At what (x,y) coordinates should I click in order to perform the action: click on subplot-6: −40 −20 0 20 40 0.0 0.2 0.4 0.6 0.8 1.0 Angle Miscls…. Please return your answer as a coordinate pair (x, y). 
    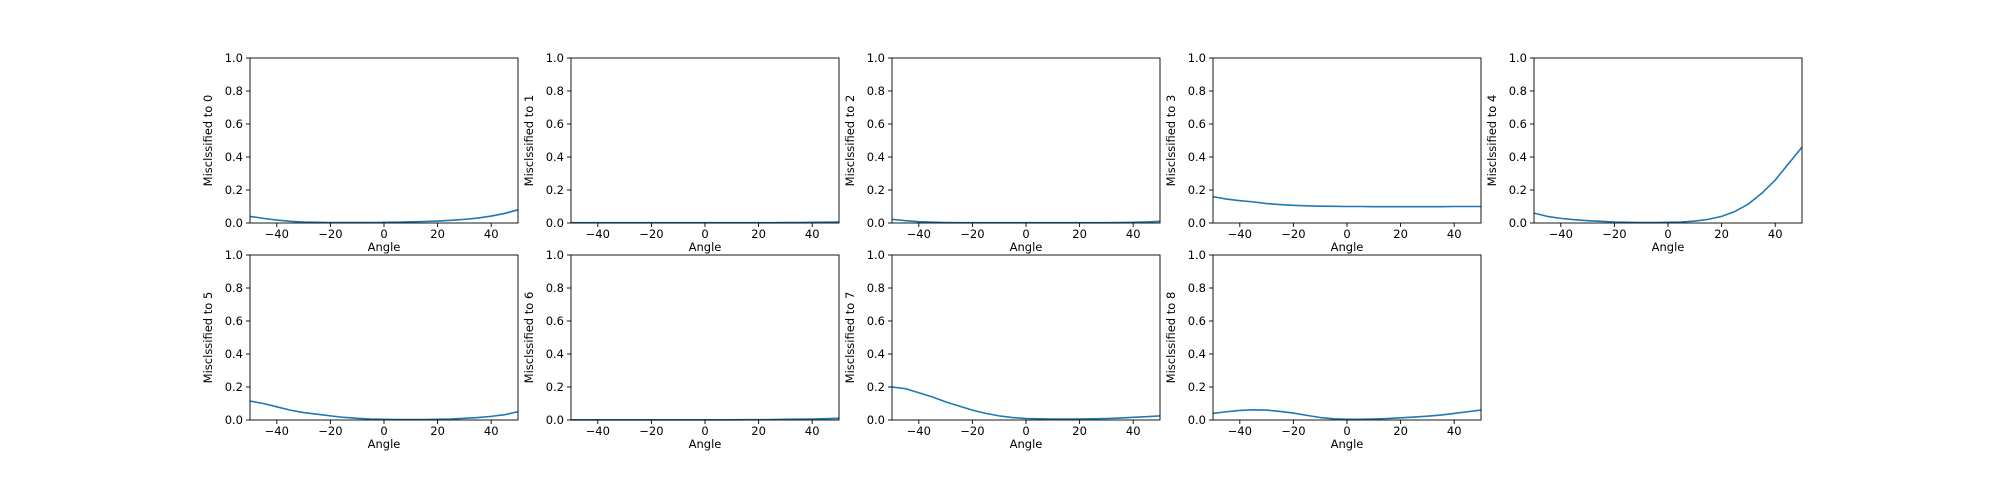
    Looking at the image, I should click on (681, 349).